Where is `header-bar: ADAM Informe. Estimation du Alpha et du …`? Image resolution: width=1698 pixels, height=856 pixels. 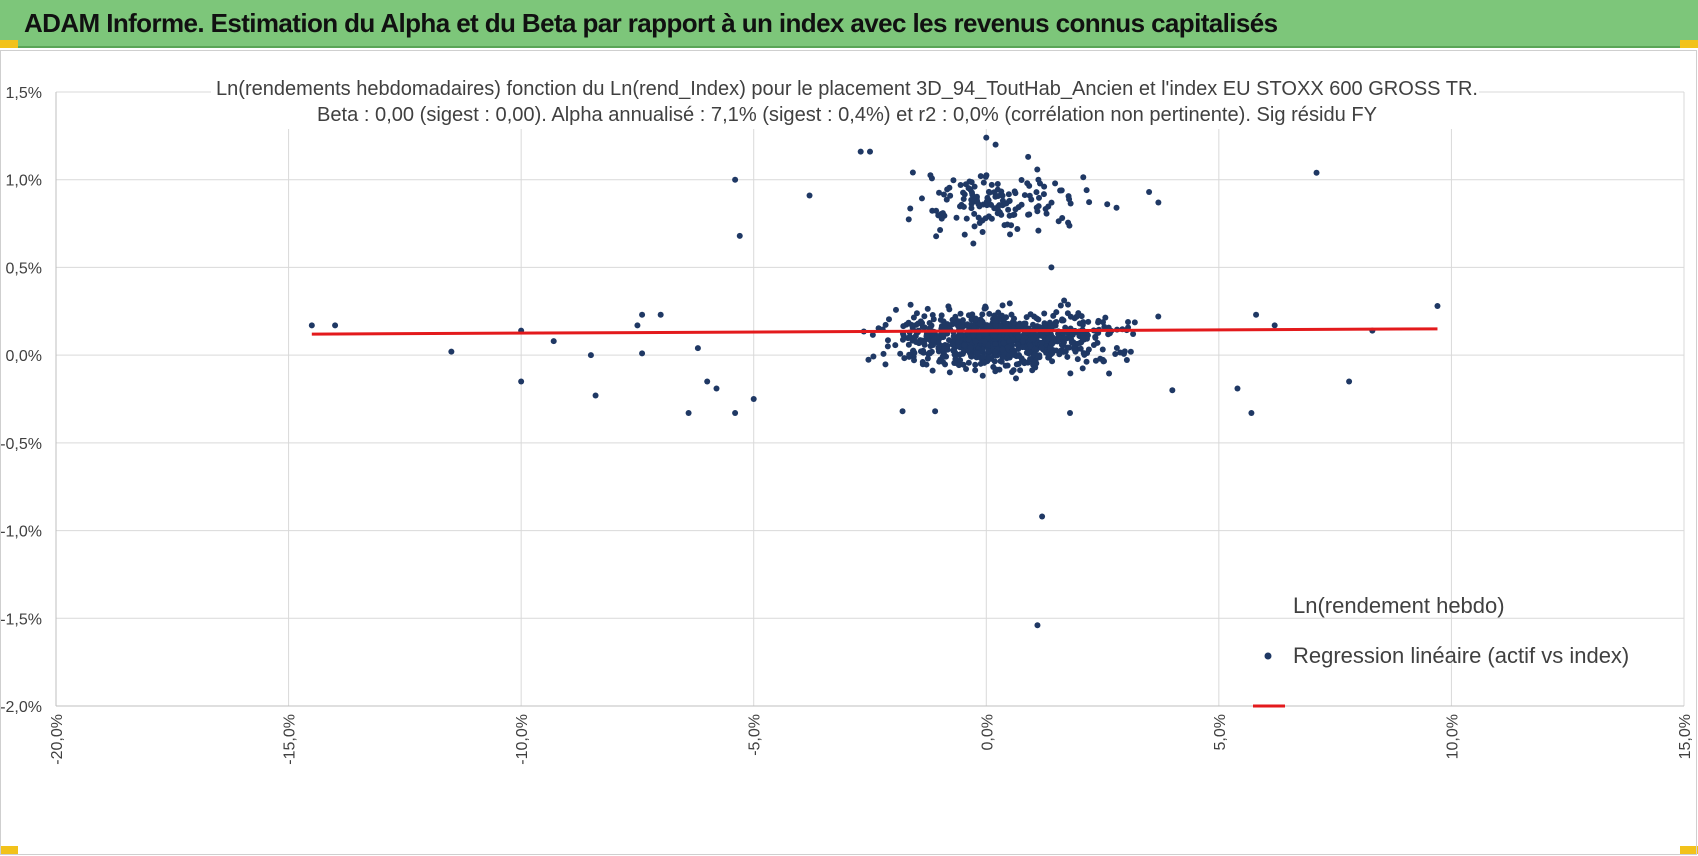 header-bar: ADAM Informe. Estimation du Alpha et du … is located at coordinates (849, 24).